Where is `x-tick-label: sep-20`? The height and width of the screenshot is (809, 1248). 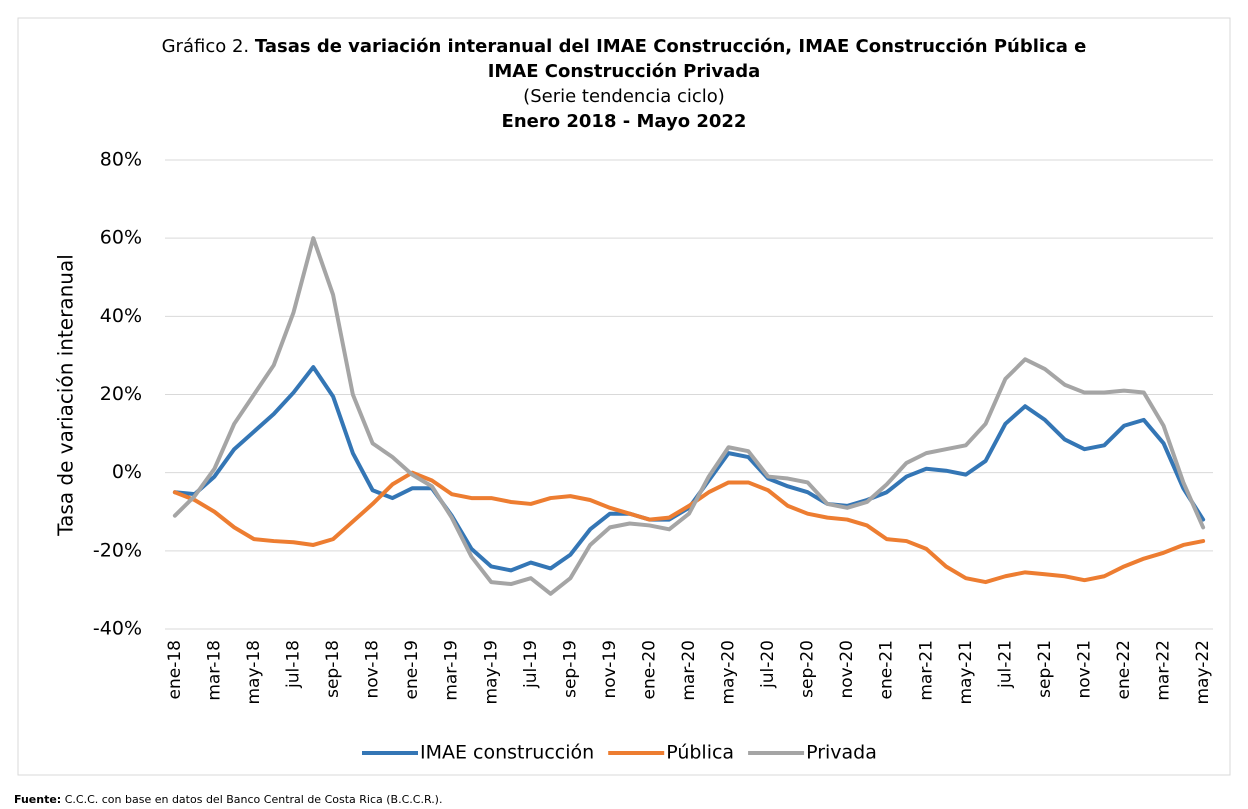 x-tick-label: sep-20 is located at coordinates (808, 669).